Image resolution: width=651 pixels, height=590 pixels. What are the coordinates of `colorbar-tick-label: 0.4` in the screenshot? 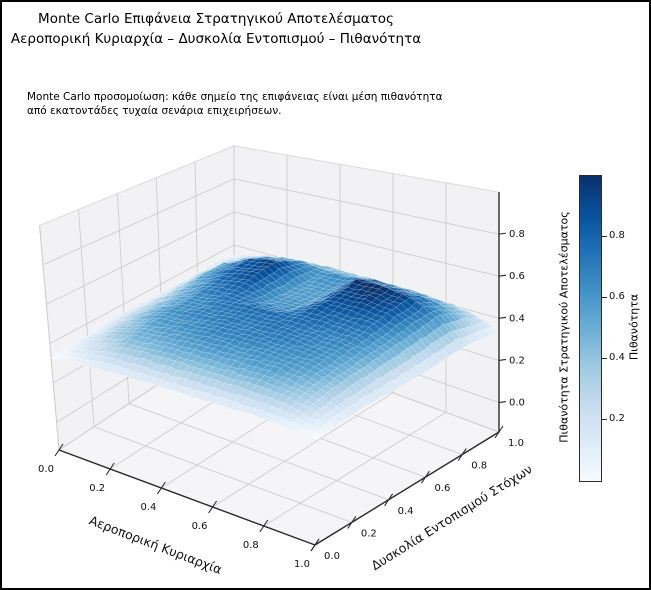 It's located at (617, 357).